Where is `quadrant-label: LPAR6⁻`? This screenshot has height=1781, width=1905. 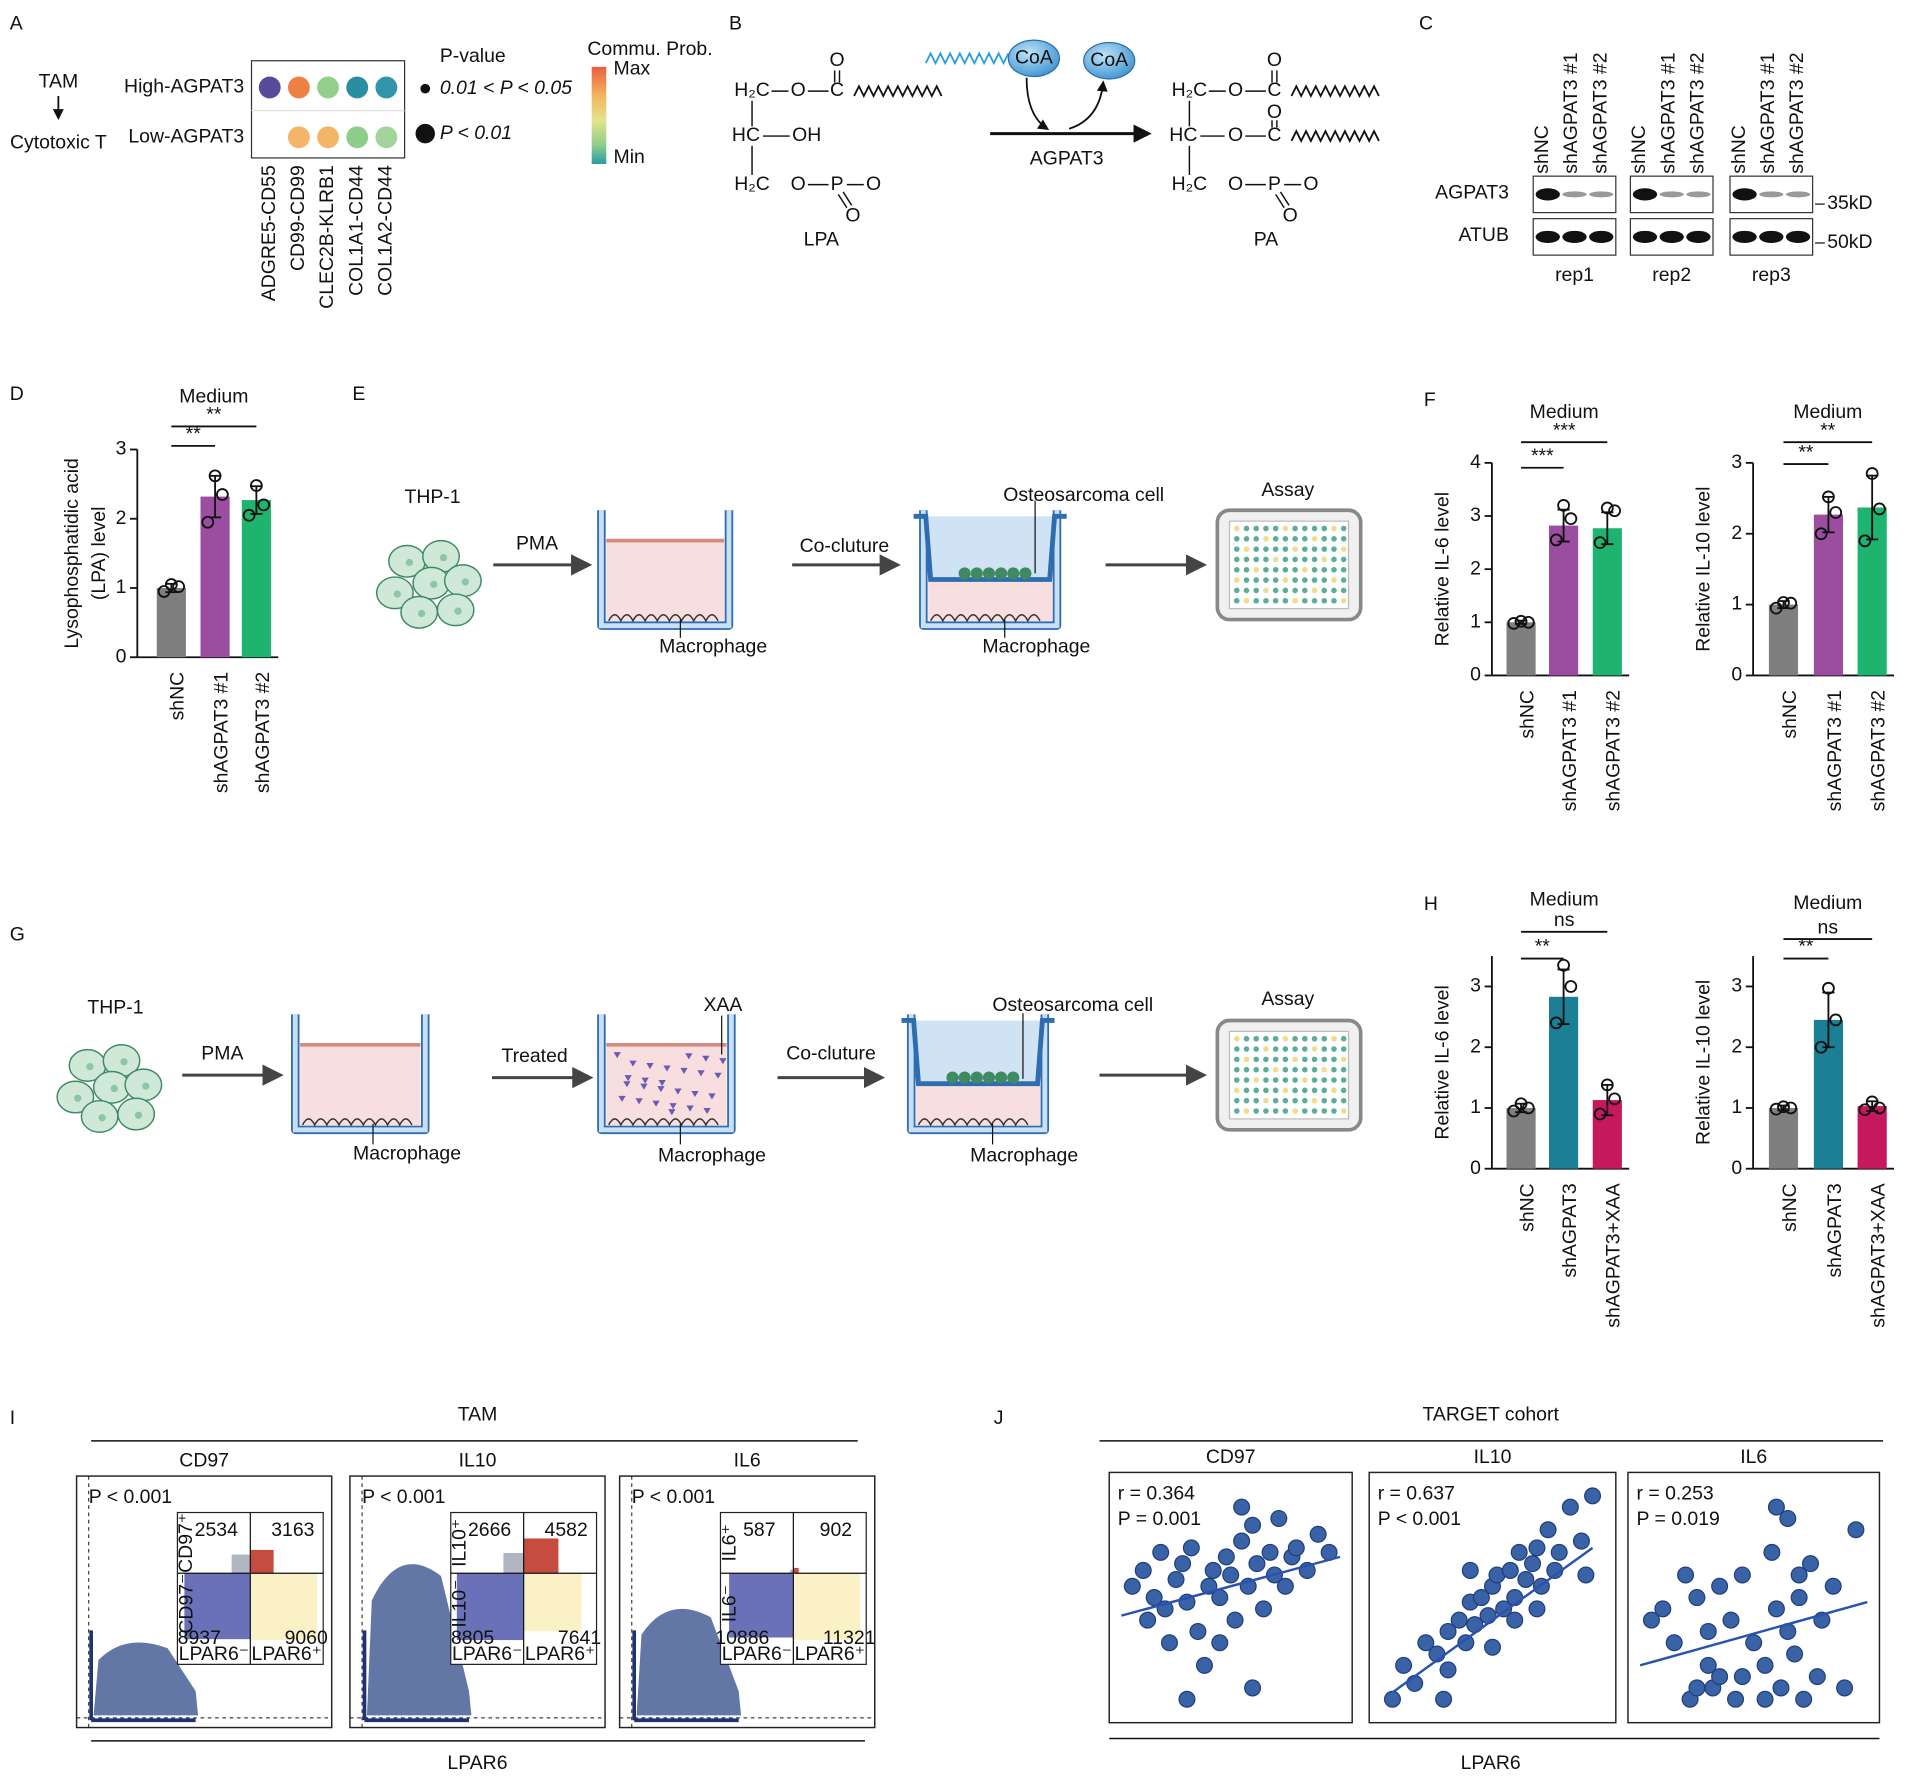
quadrant-label: LPAR6⁻ is located at coordinates (487, 1654).